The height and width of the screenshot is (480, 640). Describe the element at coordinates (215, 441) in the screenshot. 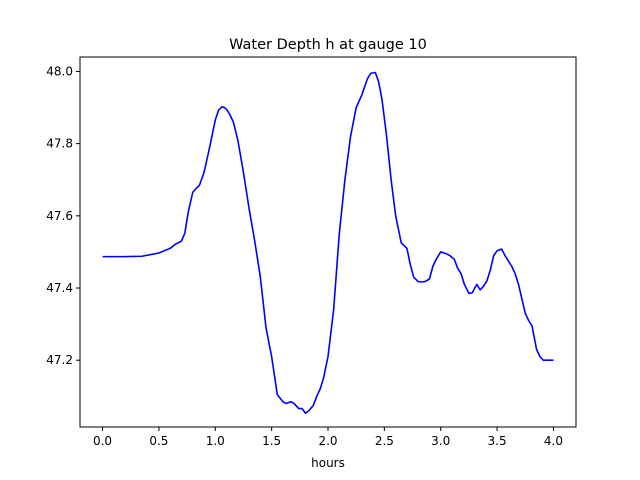

I see `x-tick-label: 1.0` at that location.